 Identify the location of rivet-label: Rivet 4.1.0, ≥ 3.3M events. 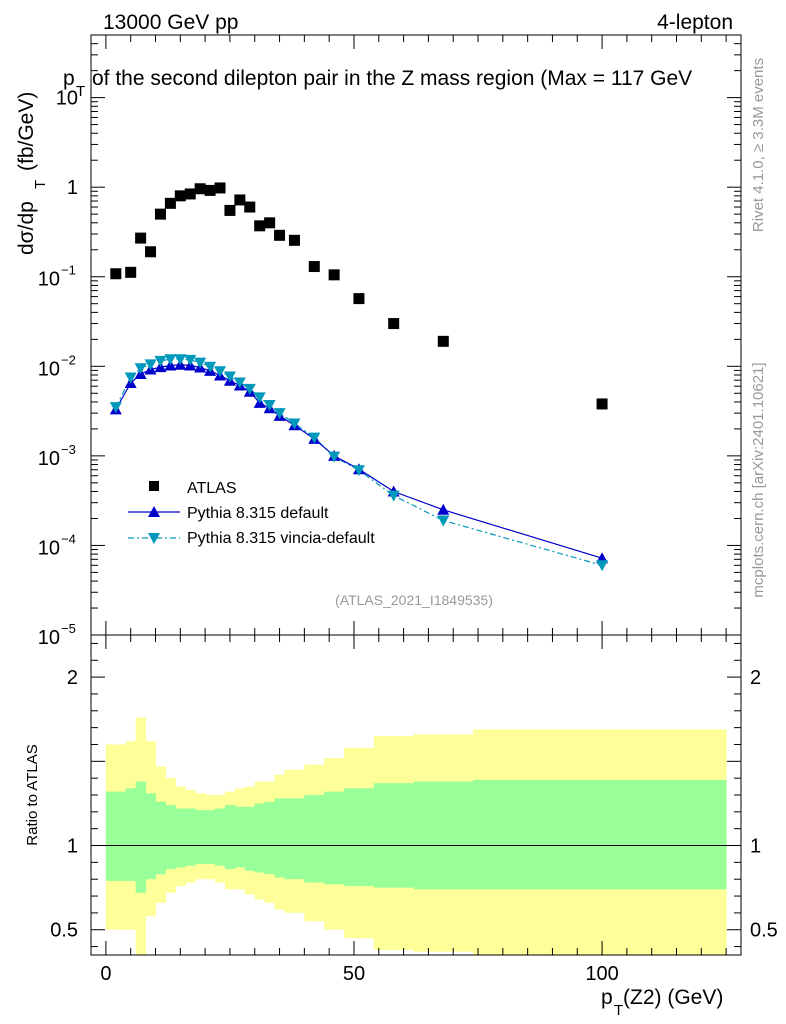
(758, 145).